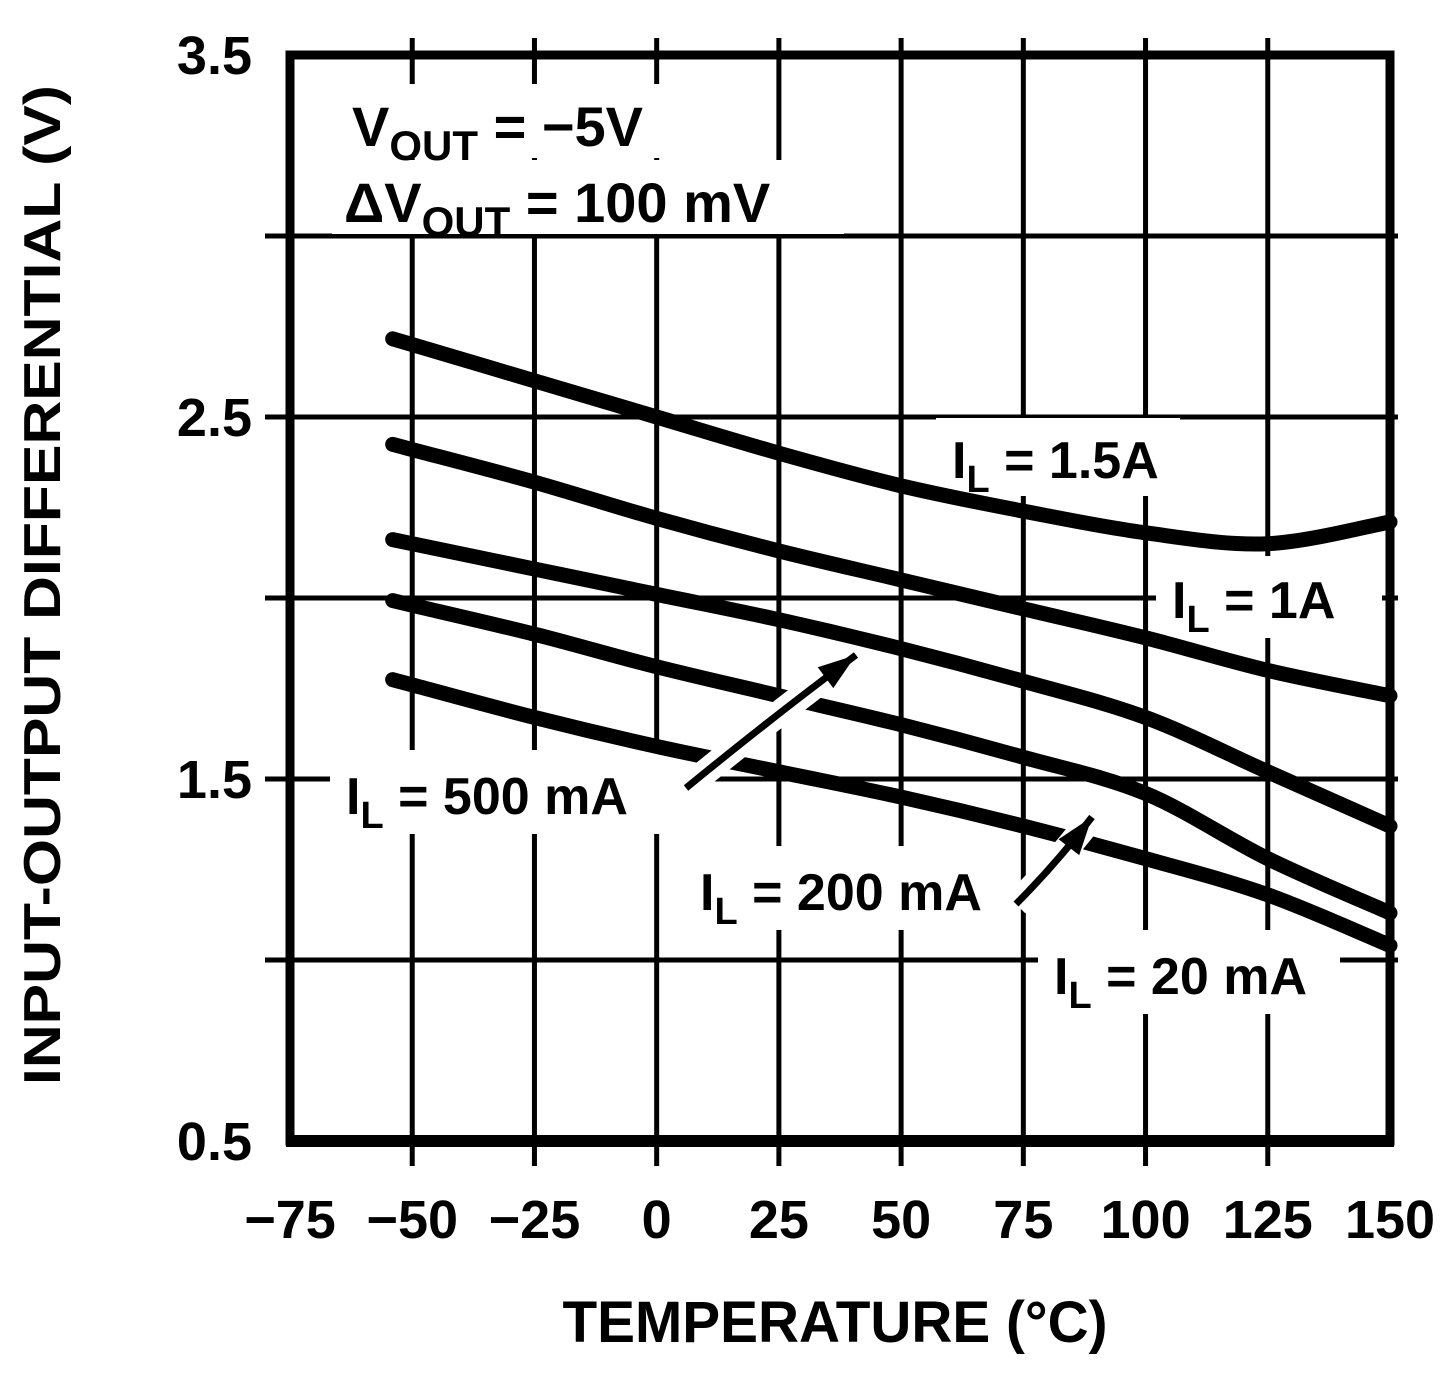 The height and width of the screenshot is (1390, 1449). I want to click on y-tick-label: 1.5, so click(214, 780).